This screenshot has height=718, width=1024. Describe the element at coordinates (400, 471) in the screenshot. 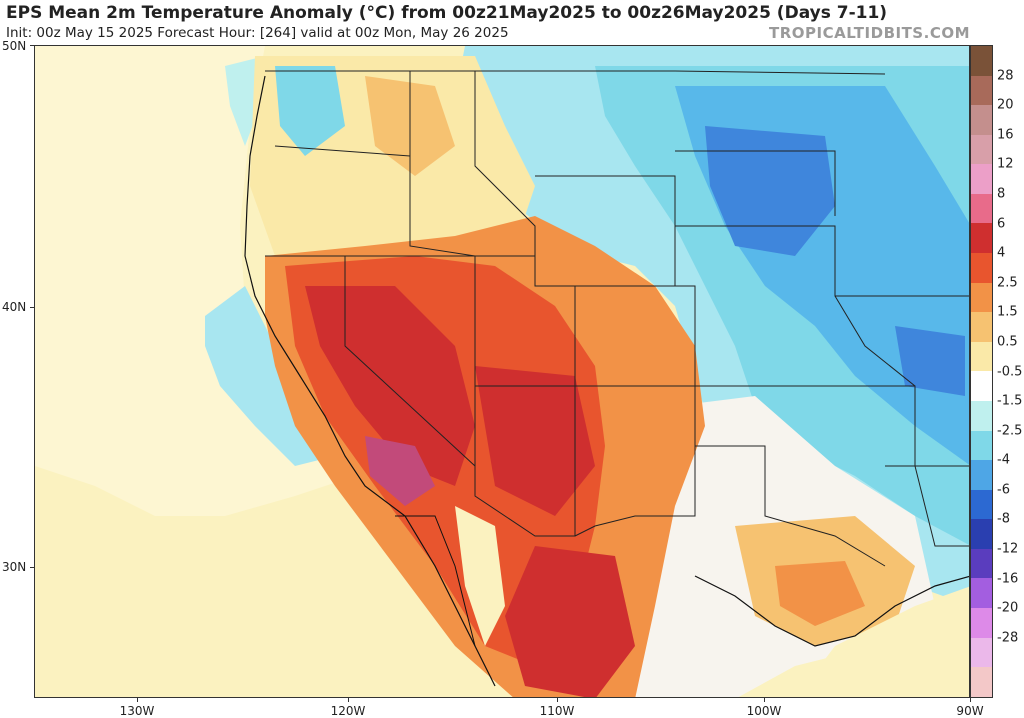

I see `warm-anomaly-peak` at that location.